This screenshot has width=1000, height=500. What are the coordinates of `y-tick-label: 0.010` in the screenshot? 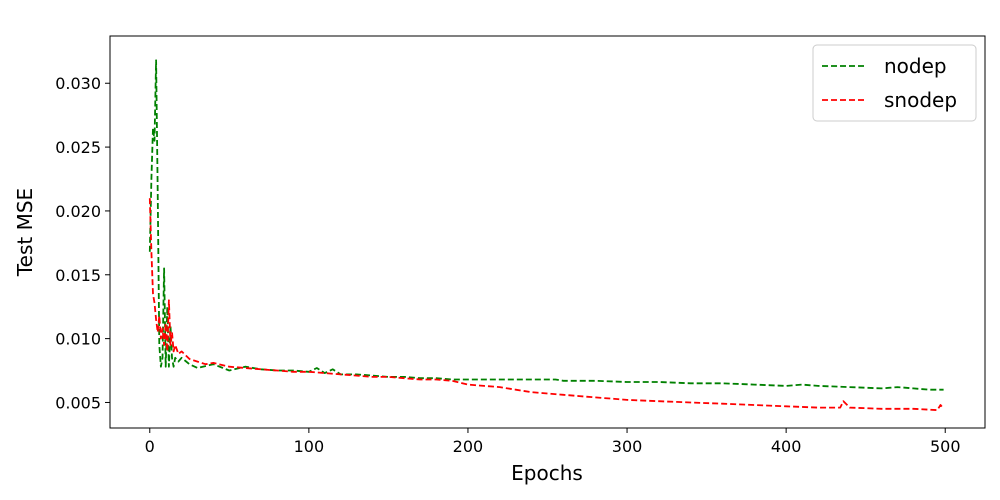 It's located at (78, 339).